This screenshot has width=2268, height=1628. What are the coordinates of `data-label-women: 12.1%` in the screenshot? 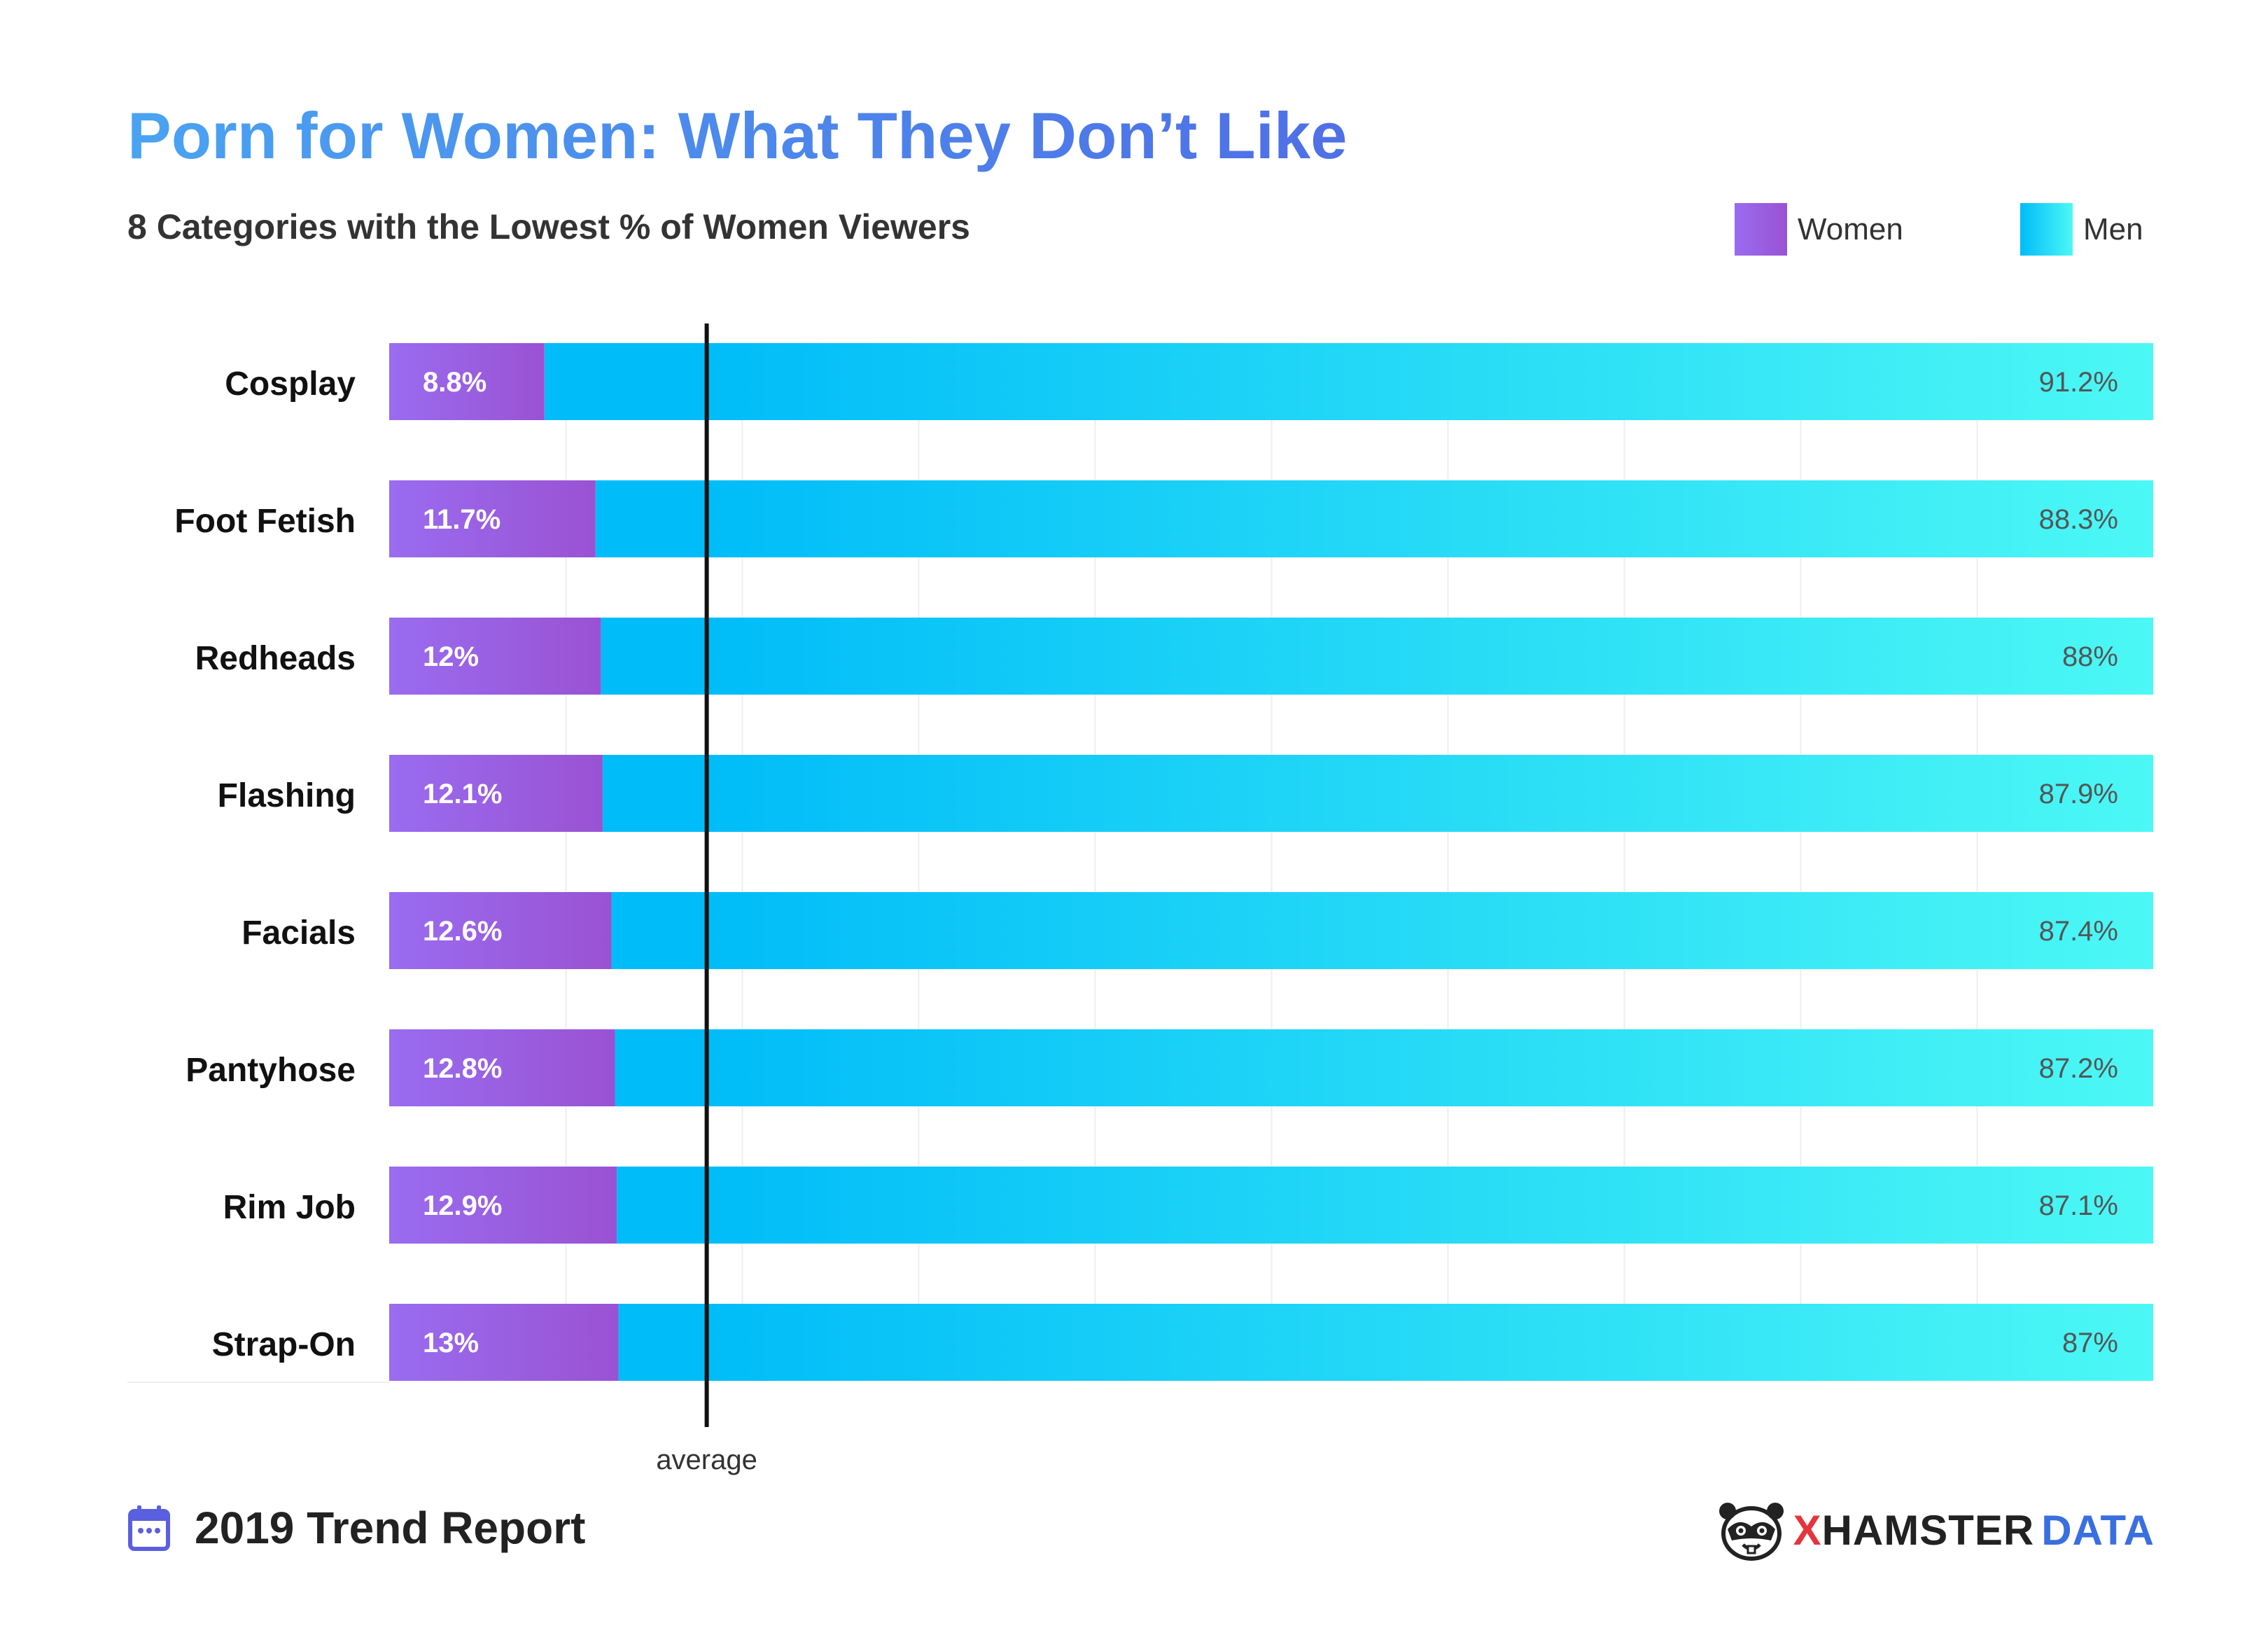 It's located at (462, 794).